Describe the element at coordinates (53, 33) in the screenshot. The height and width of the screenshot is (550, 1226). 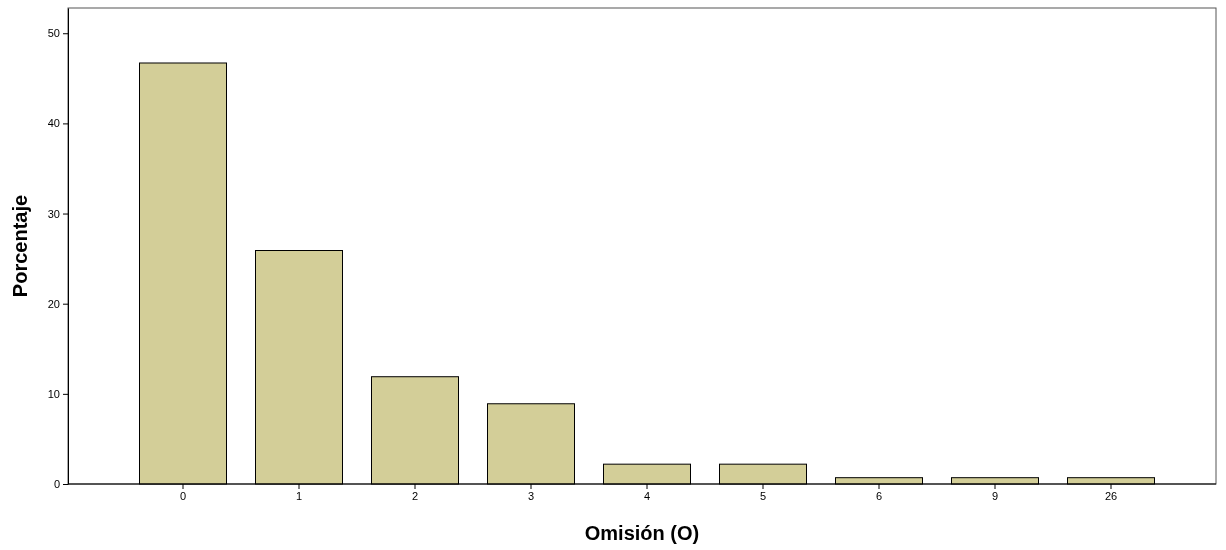
I see `y-tick-label: 50` at that location.